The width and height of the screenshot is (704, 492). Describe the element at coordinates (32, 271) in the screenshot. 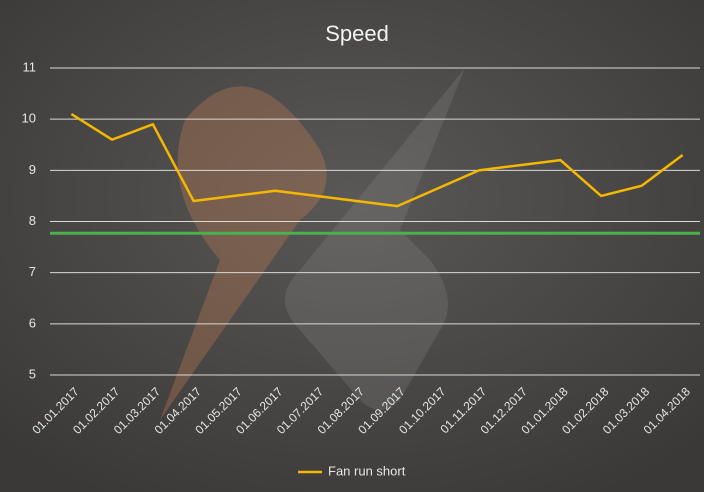

I see `y-tick-label: 7` at that location.